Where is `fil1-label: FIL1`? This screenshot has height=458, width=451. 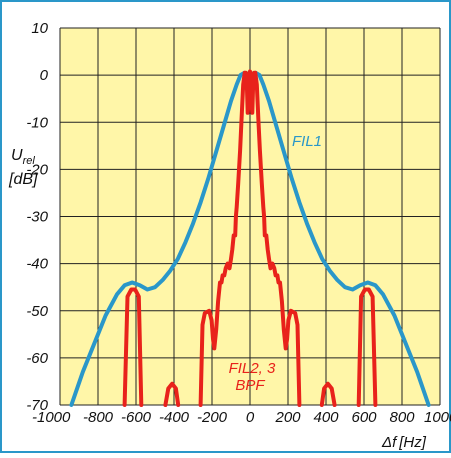 fil1-label: FIL1 is located at coordinates (307, 141).